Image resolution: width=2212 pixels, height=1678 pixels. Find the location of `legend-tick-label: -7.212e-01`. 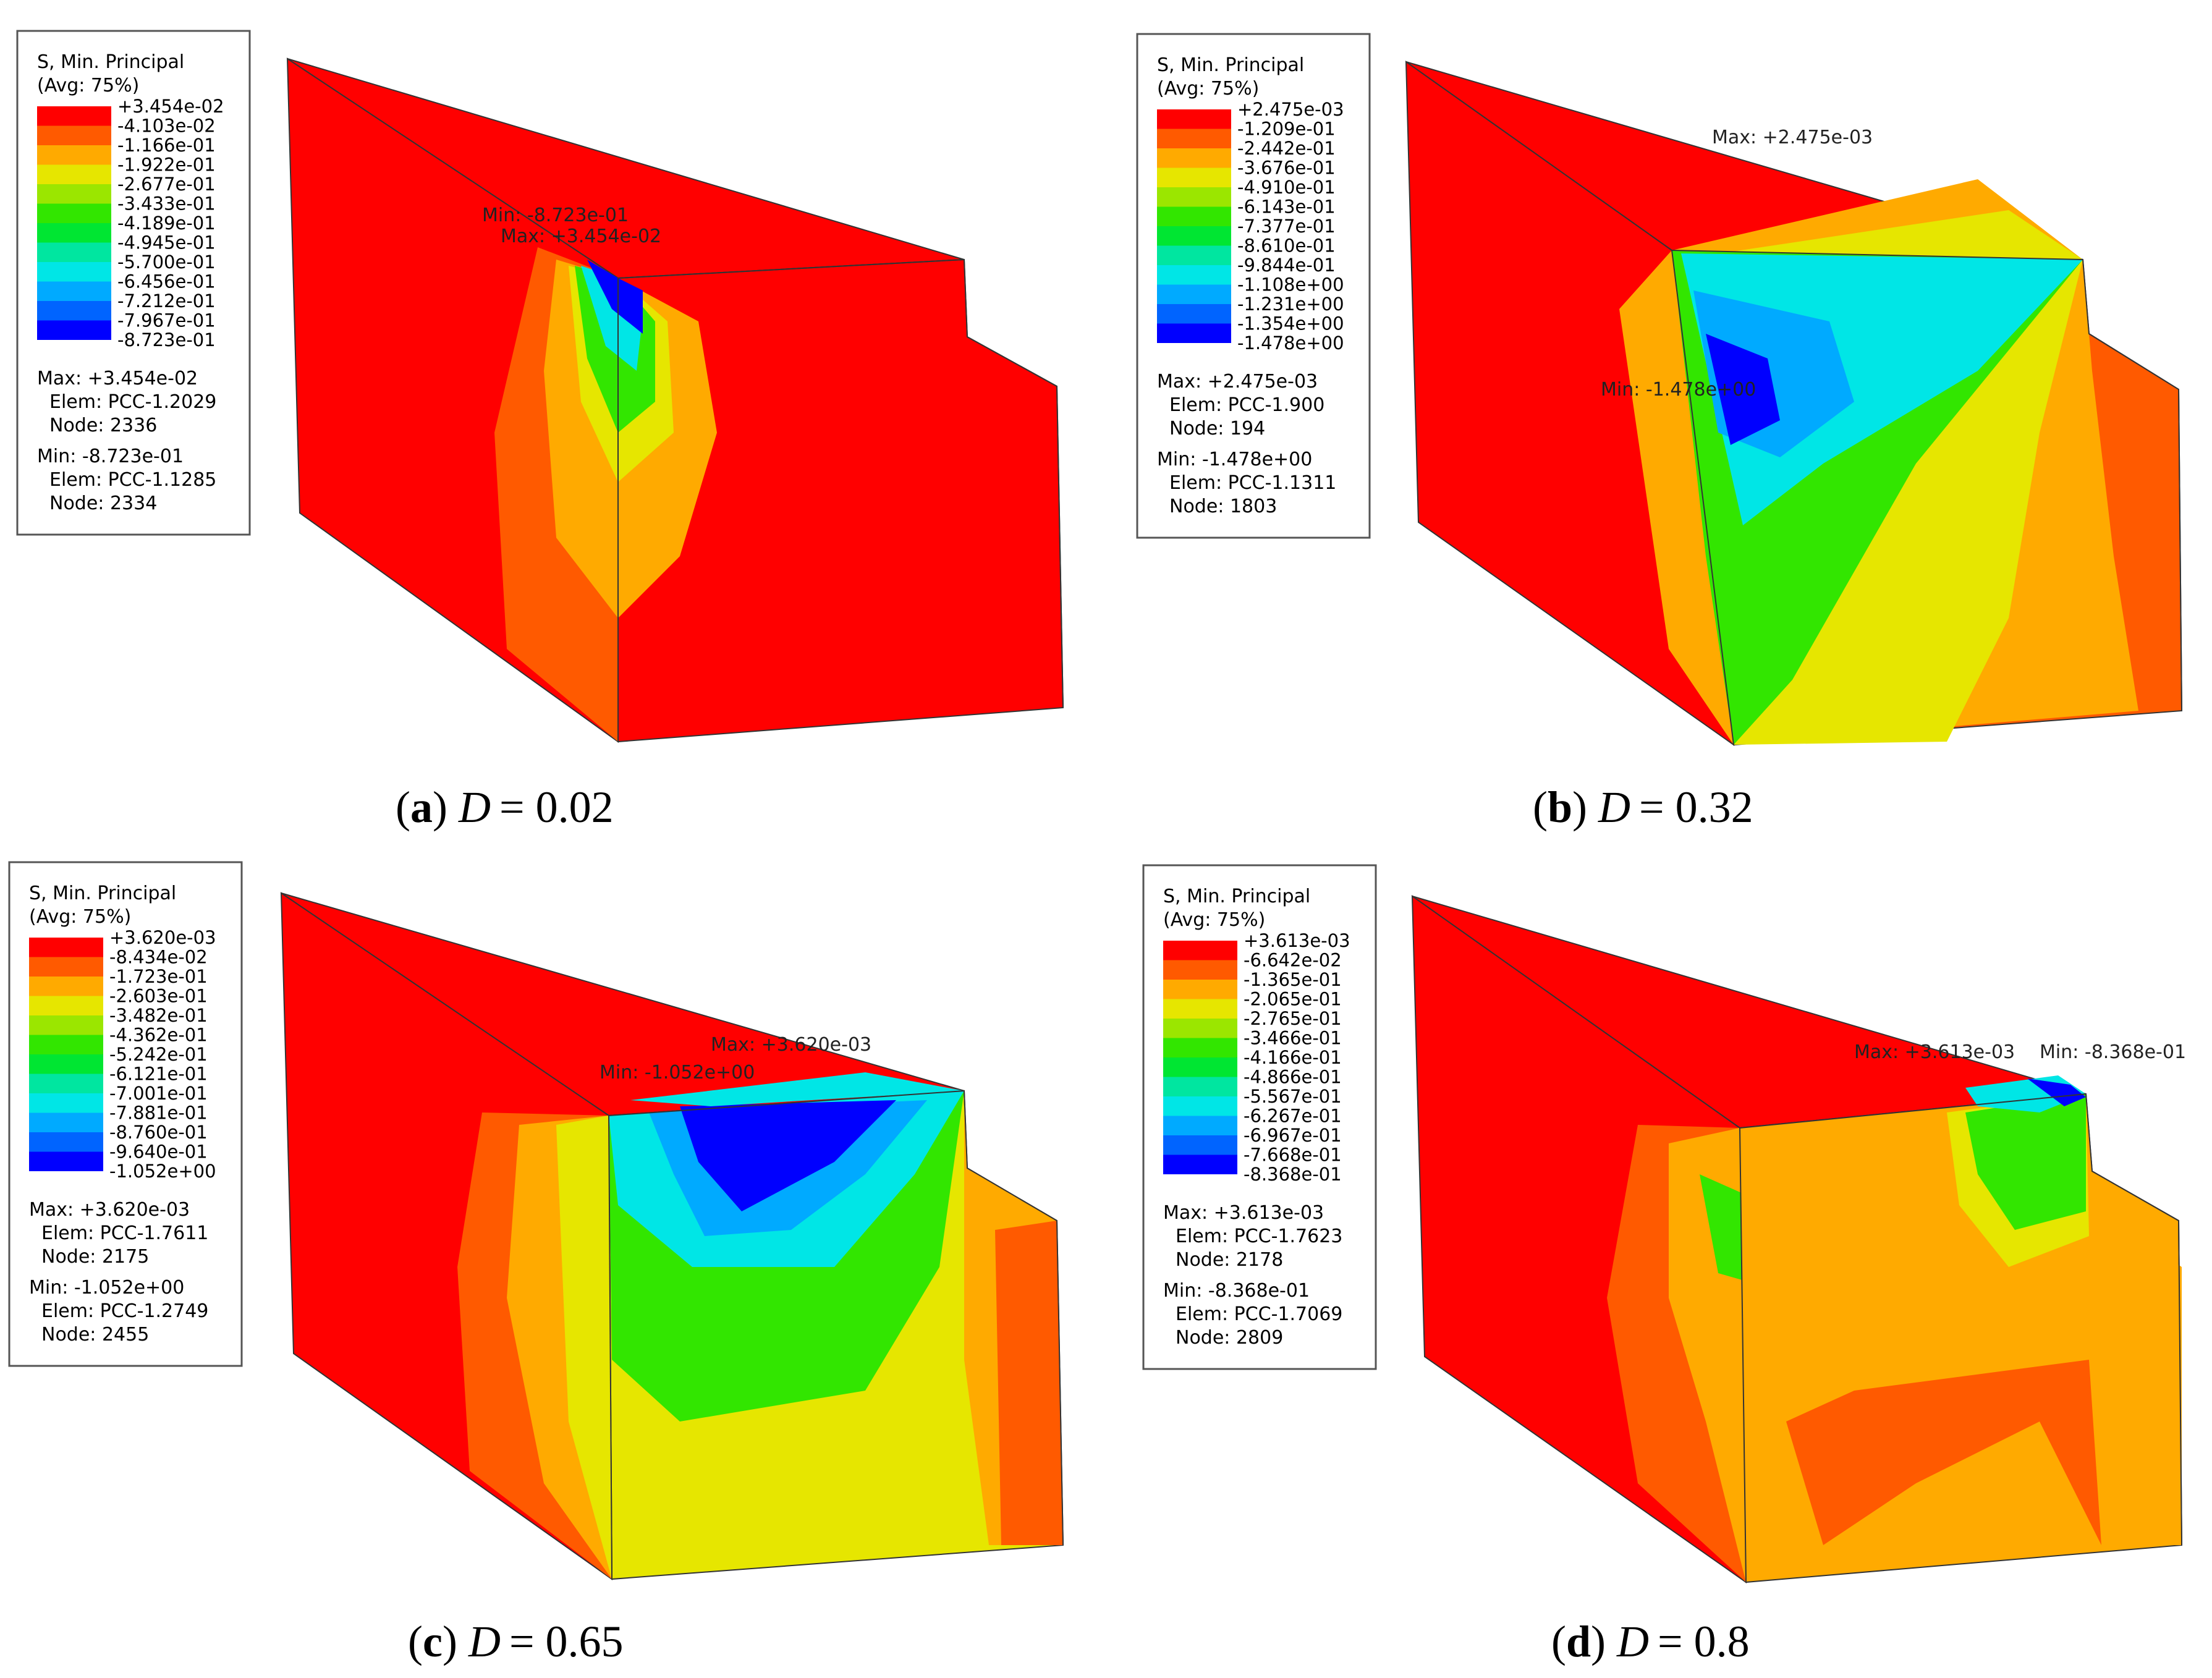

legend-tick-label: -7.212e-01 is located at coordinates (167, 300).